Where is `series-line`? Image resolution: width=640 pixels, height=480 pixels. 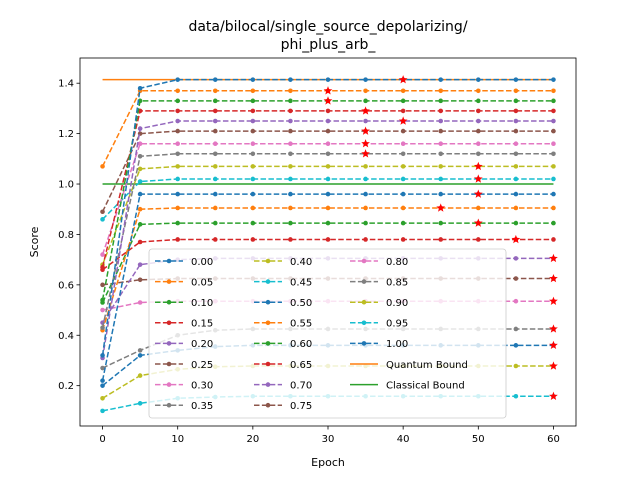
series-line is located at coordinates (328, 199).